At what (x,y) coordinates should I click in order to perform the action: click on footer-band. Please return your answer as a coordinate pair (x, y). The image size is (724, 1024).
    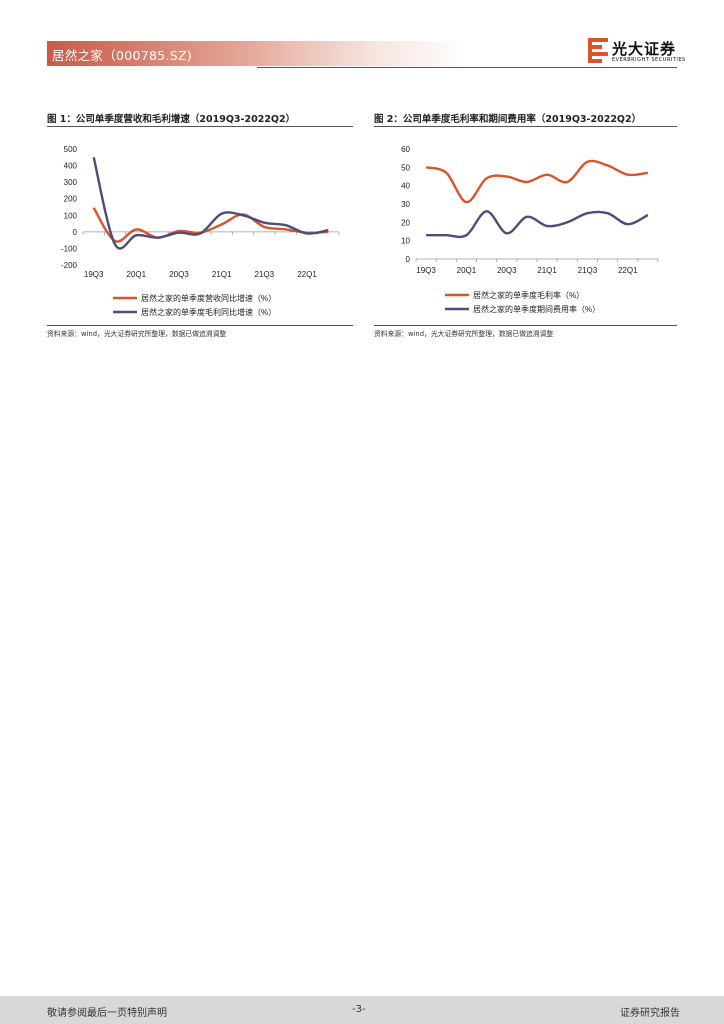
    Looking at the image, I should click on (362, 1010).